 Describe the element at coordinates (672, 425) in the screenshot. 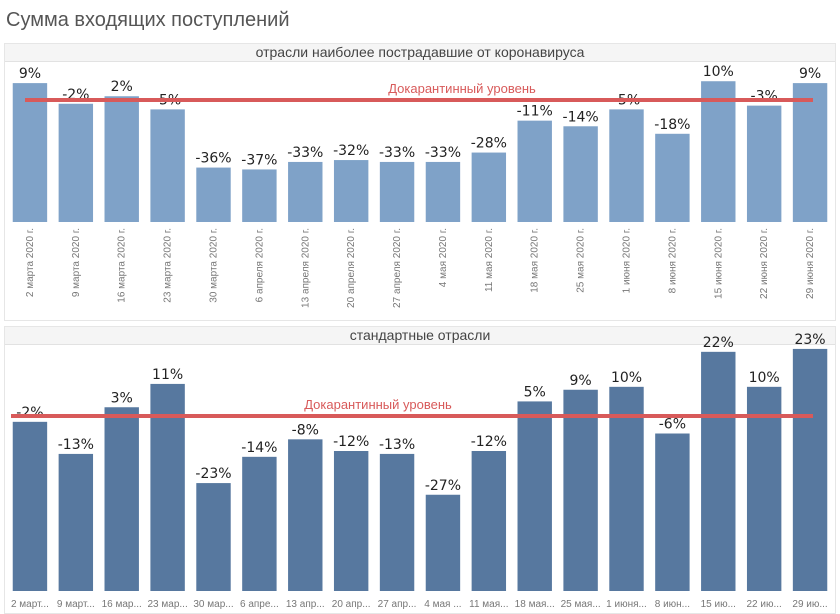

I see `data-label: -6%` at that location.